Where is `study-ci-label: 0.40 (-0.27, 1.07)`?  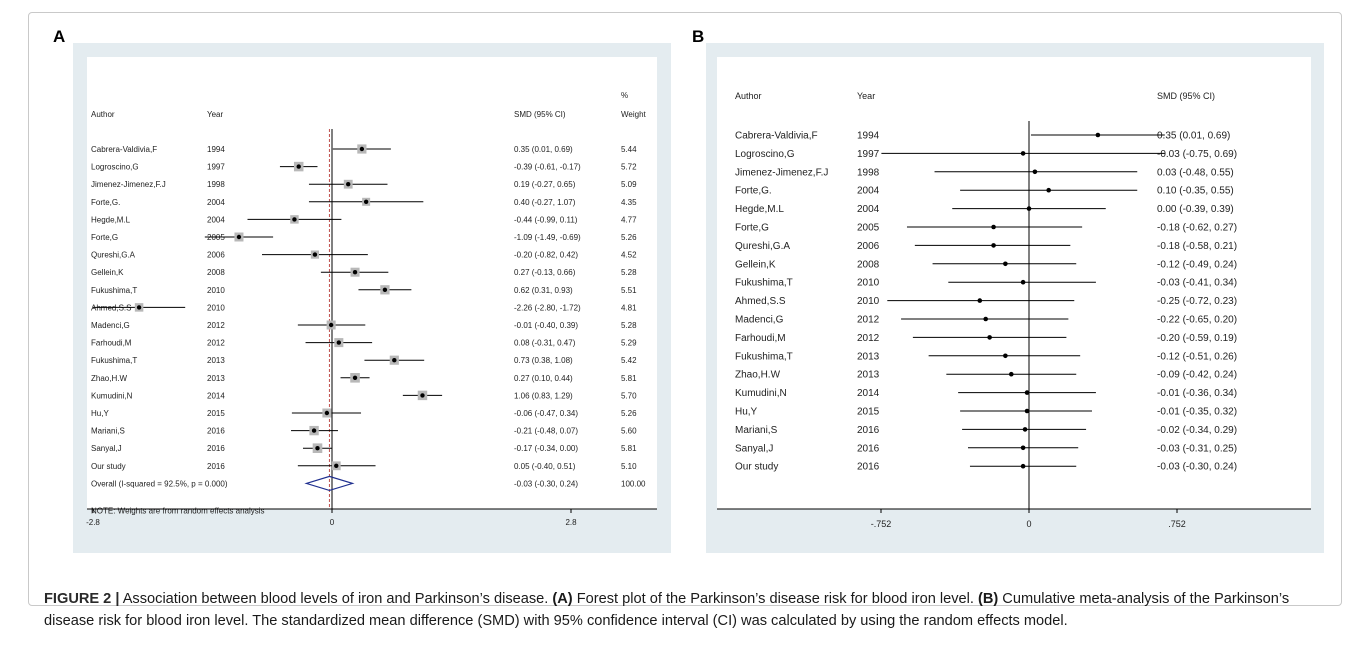 study-ci-label: 0.40 (-0.27, 1.07) is located at coordinates (545, 202).